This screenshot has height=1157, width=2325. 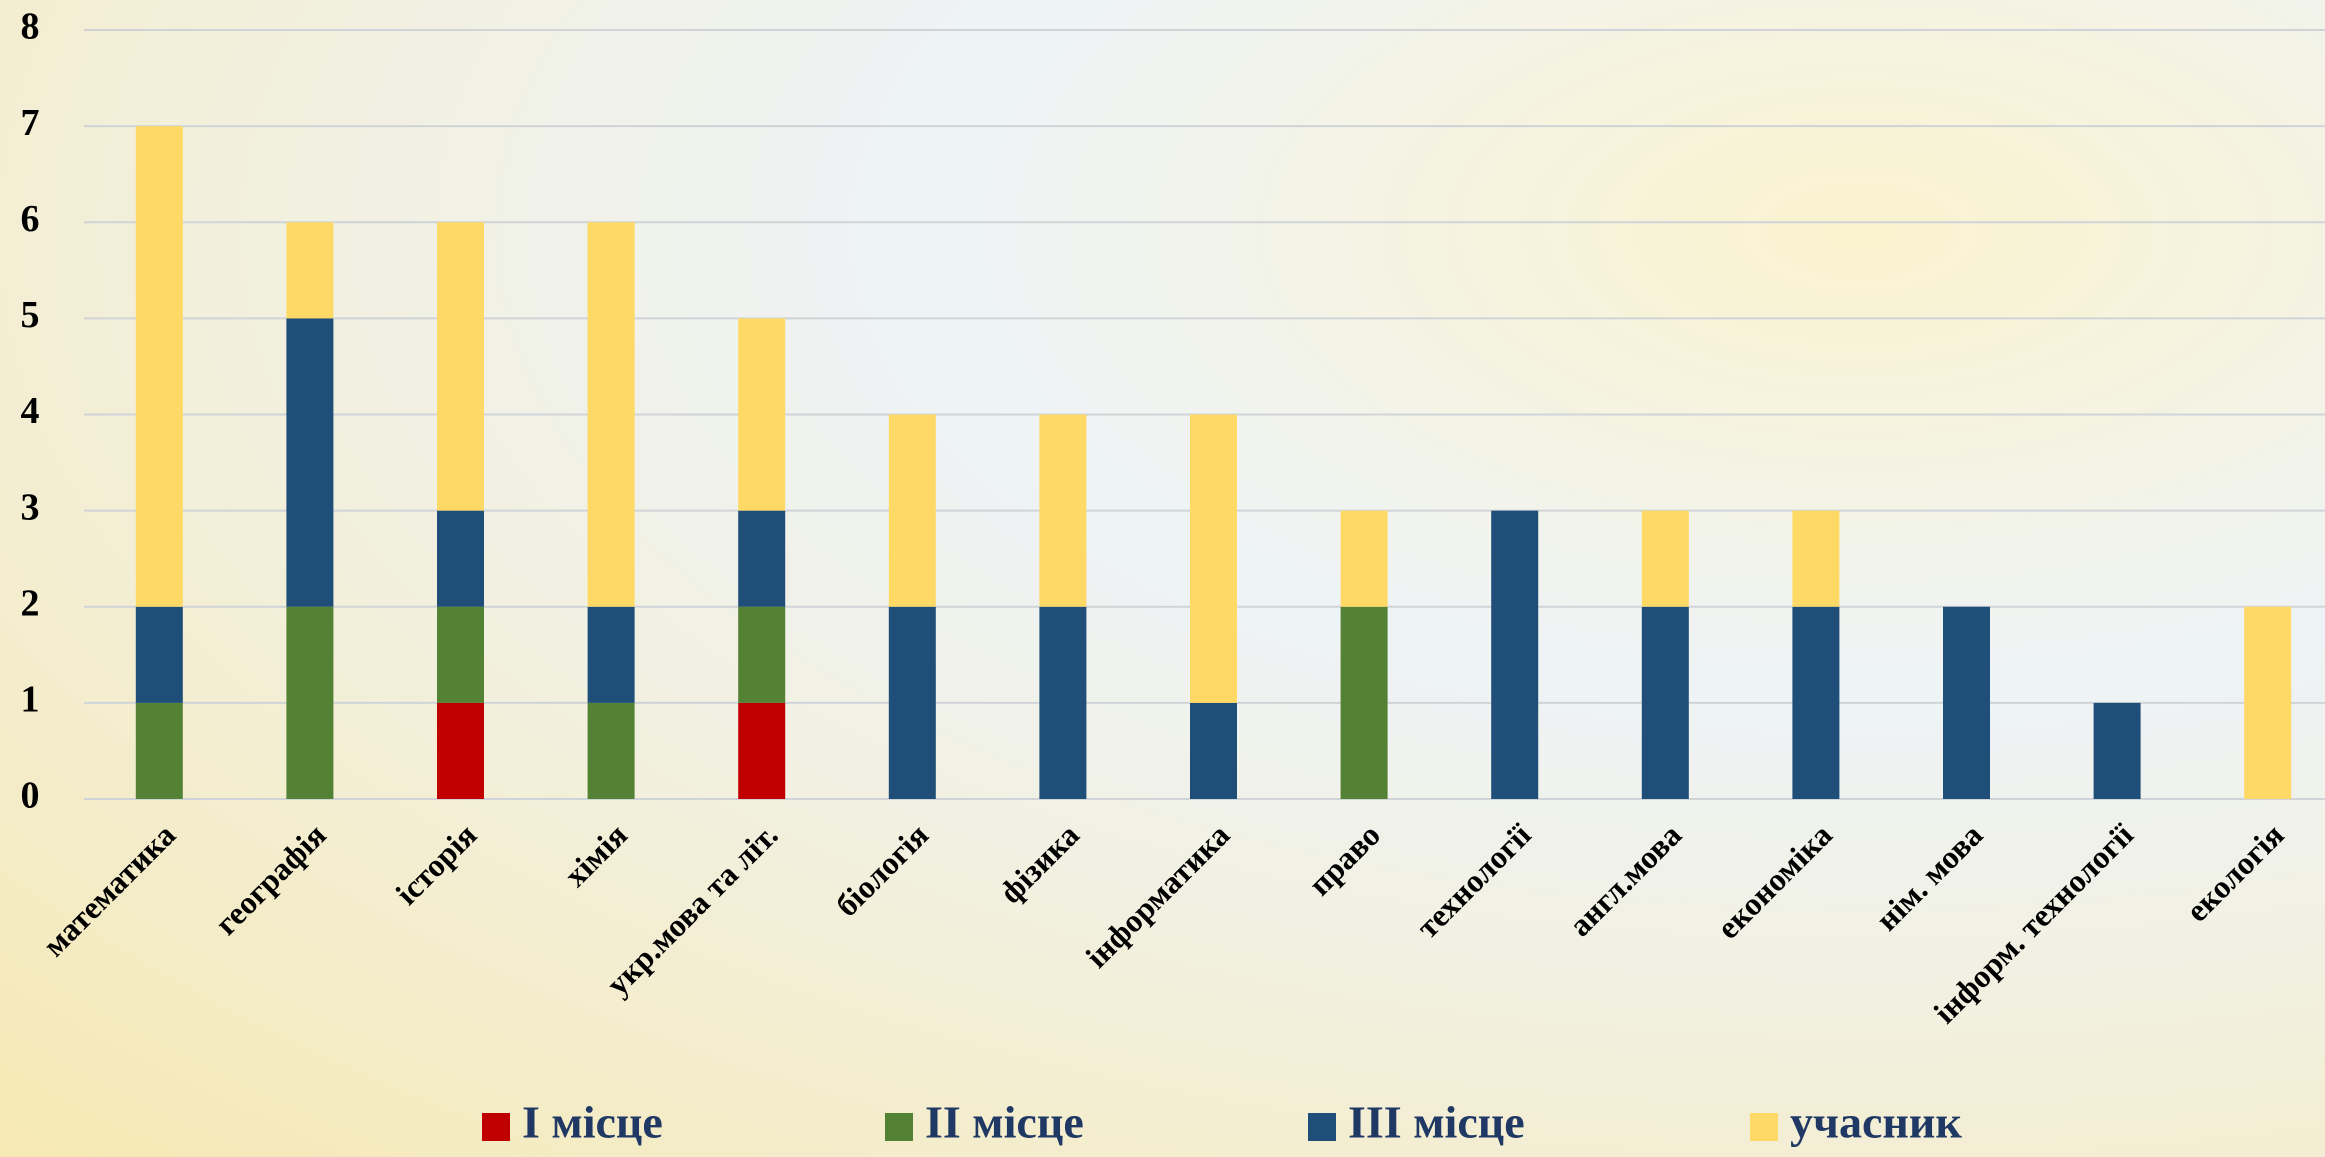 I want to click on x-tick-label: історія, so click(x=435, y=863).